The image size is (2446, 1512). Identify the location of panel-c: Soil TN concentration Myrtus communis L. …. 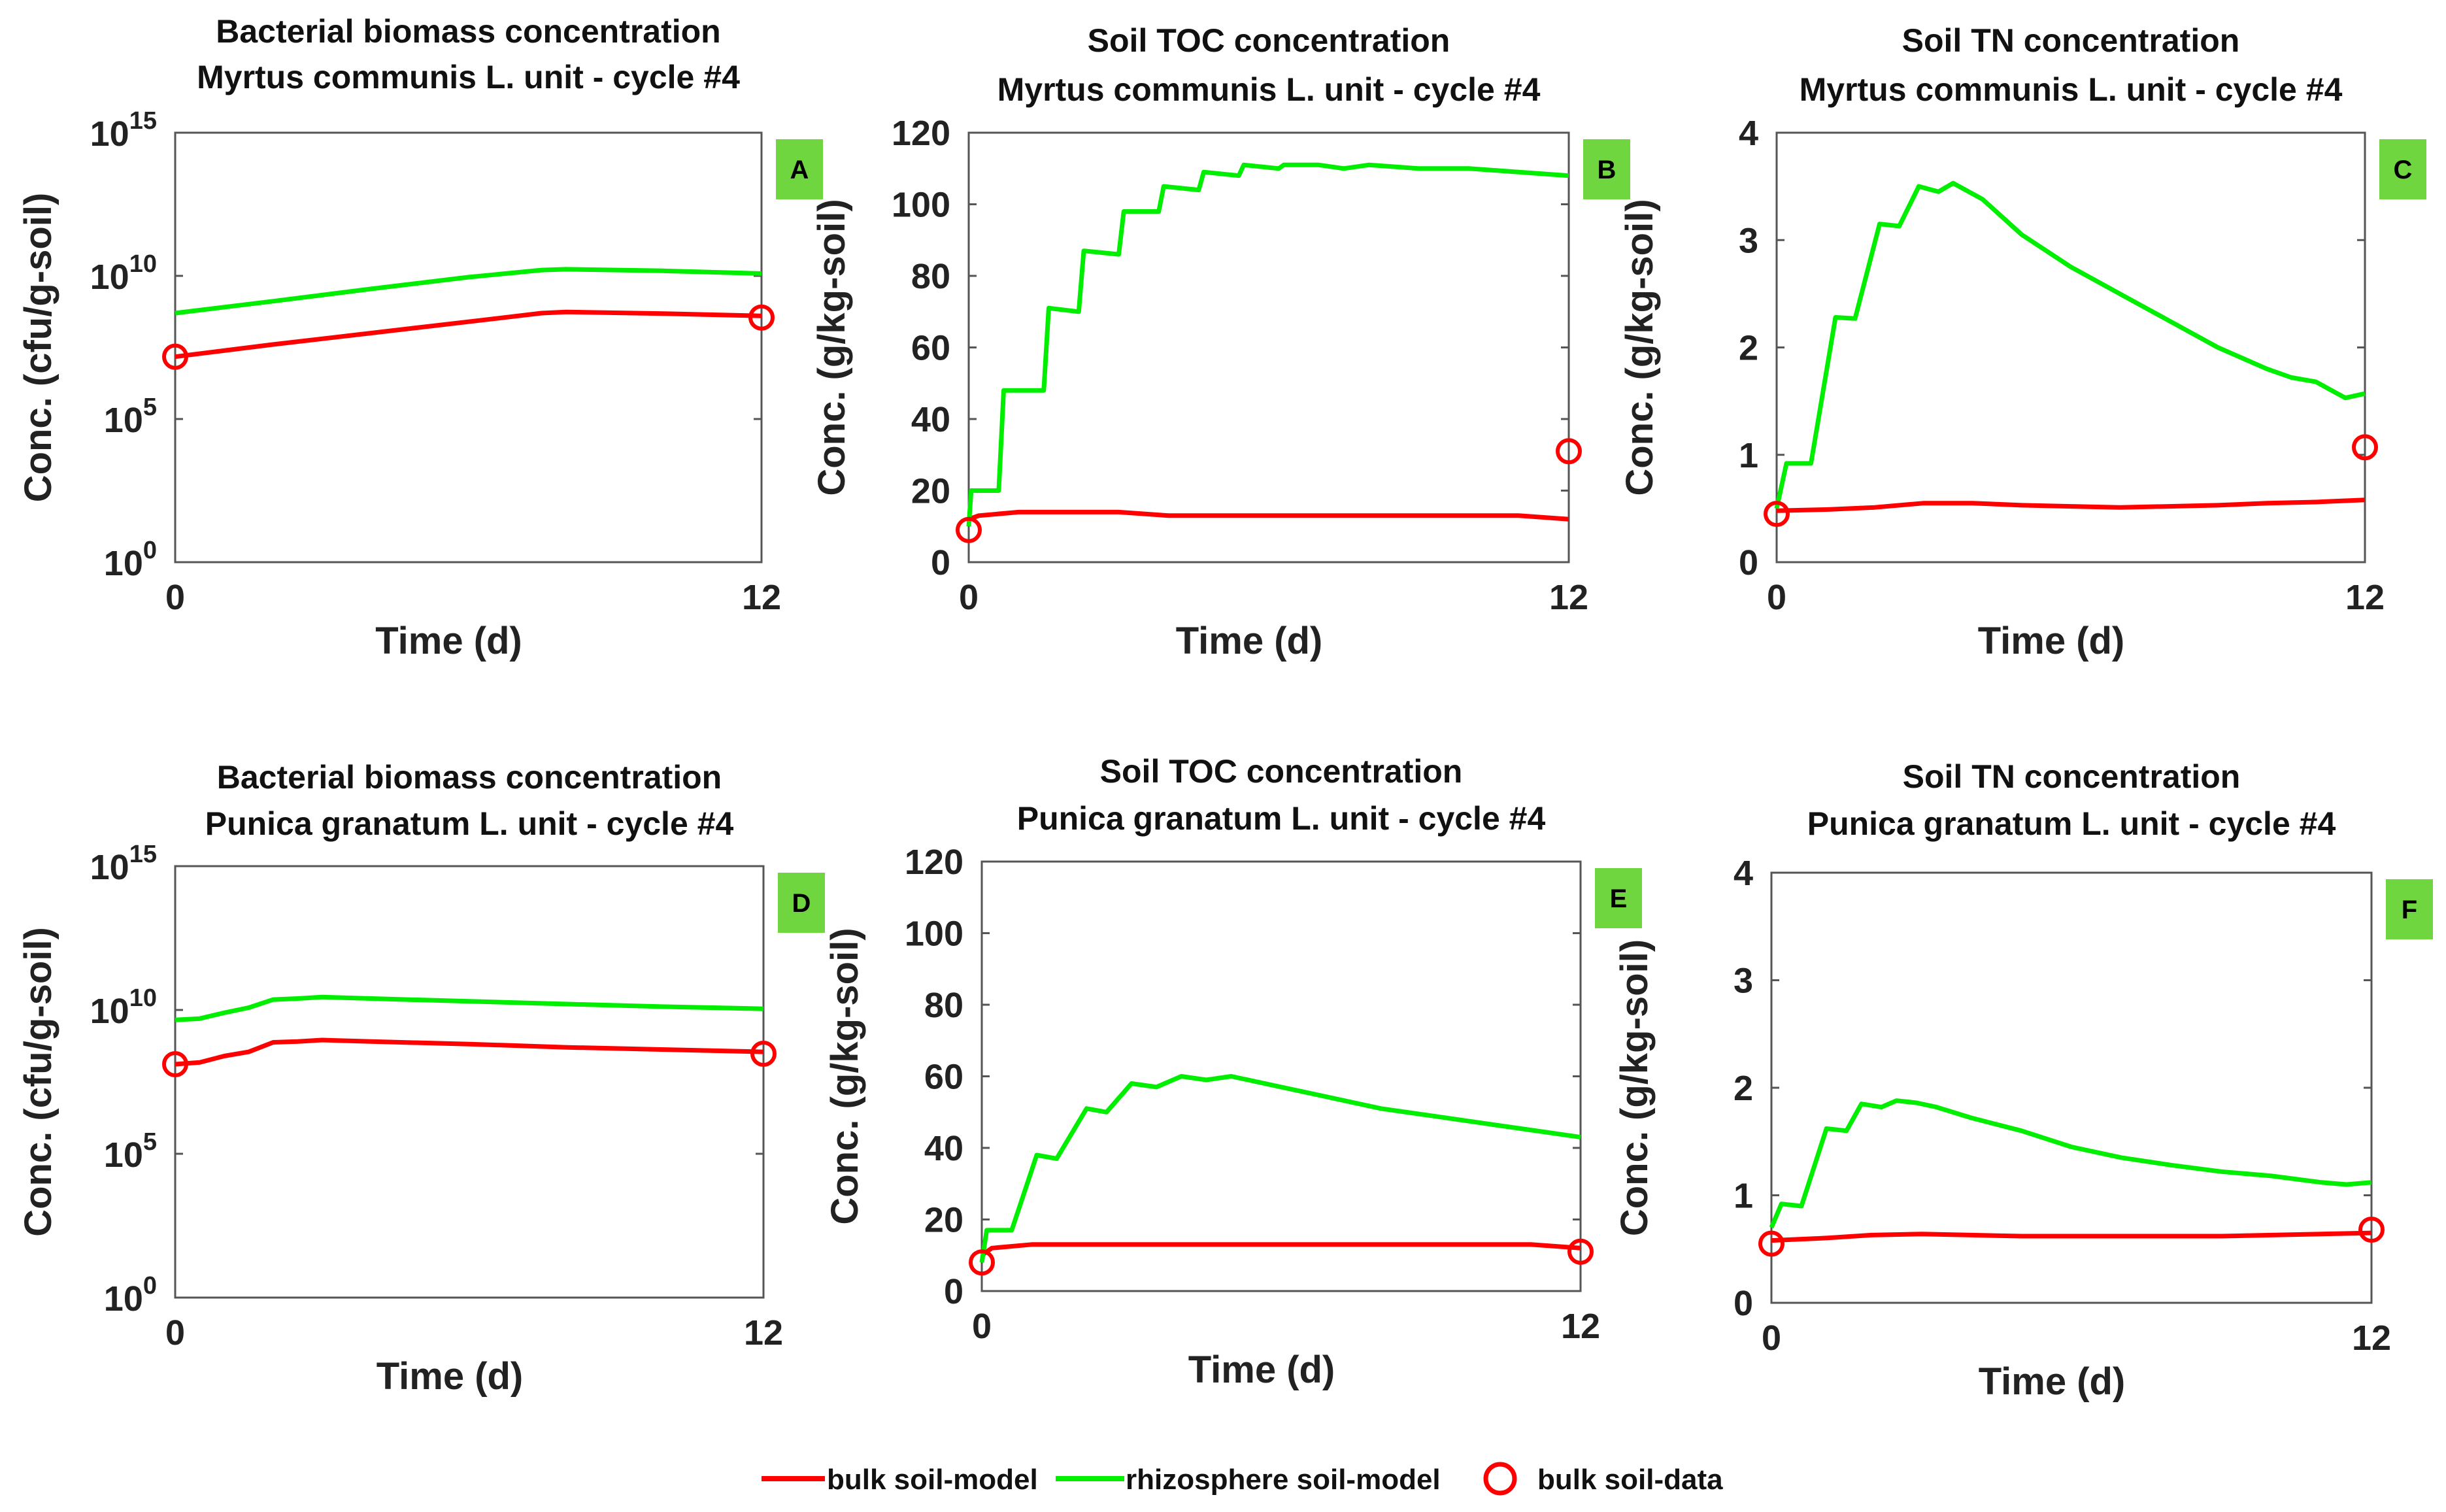
(2022, 342).